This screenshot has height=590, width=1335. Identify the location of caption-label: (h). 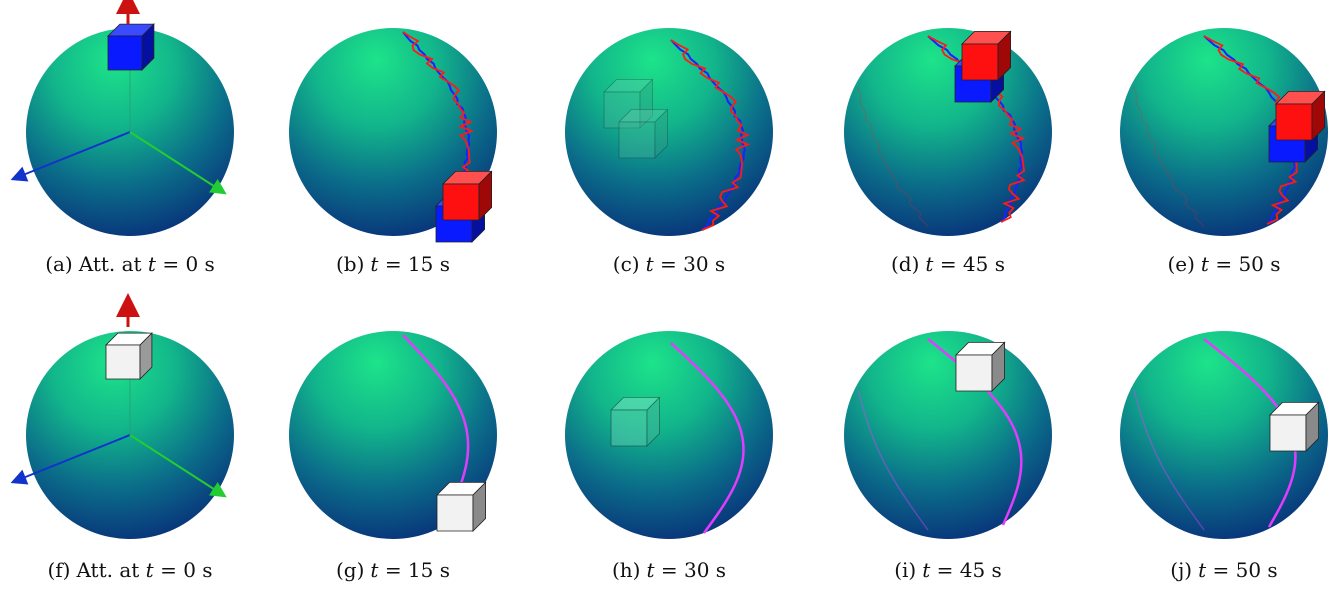
(626, 570).